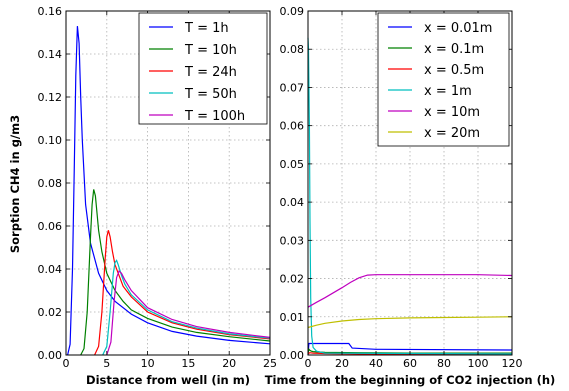 The height and width of the screenshot is (391, 569). Describe the element at coordinates (229, 363) in the screenshot. I see `left-x-tick-label: 20` at that location.